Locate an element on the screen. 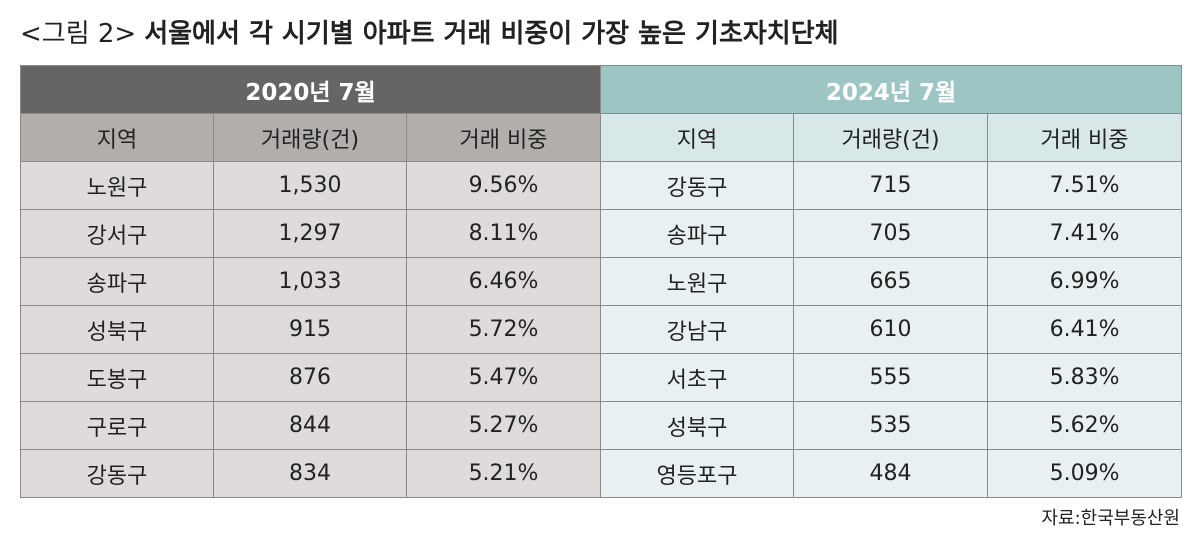 The image size is (1204, 543). cell-volume: 665 is located at coordinates (891, 281).